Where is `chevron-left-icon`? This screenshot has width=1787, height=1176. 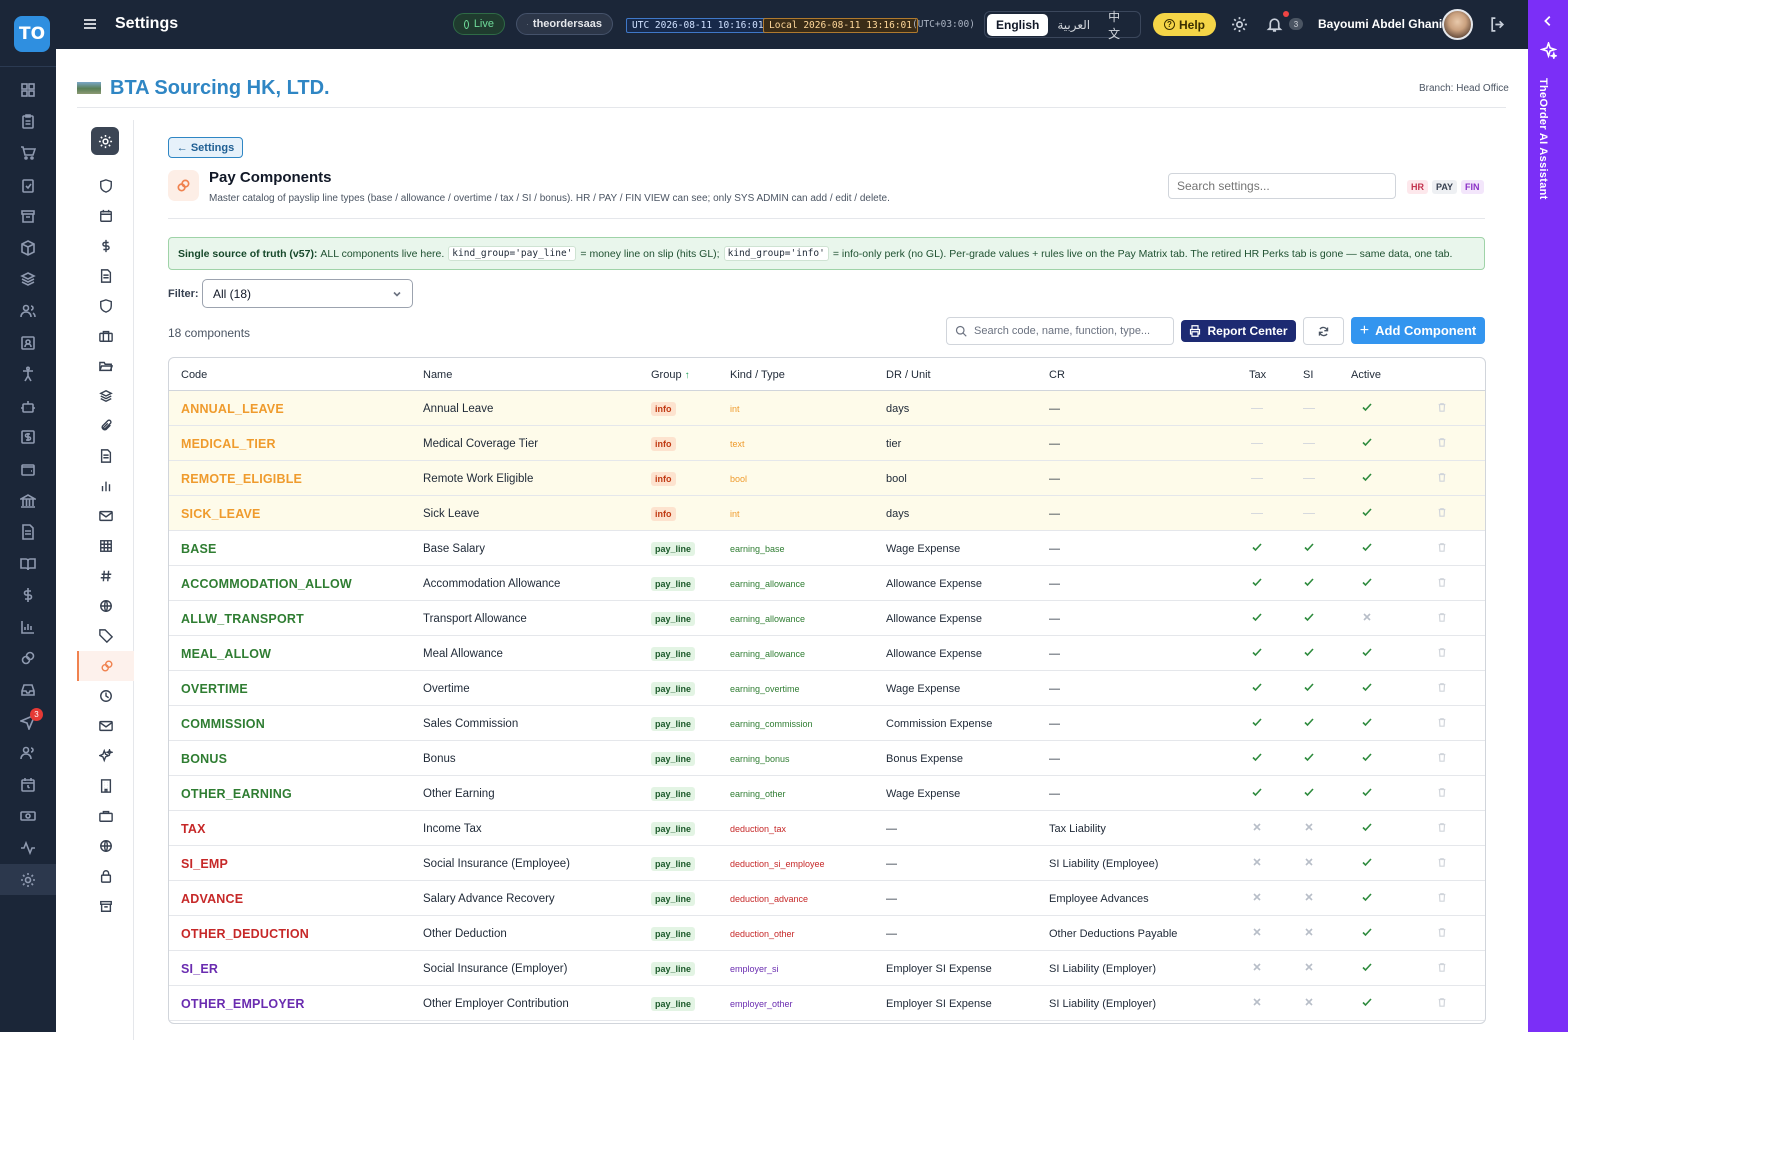 chevron-left-icon is located at coordinates (1548, 21).